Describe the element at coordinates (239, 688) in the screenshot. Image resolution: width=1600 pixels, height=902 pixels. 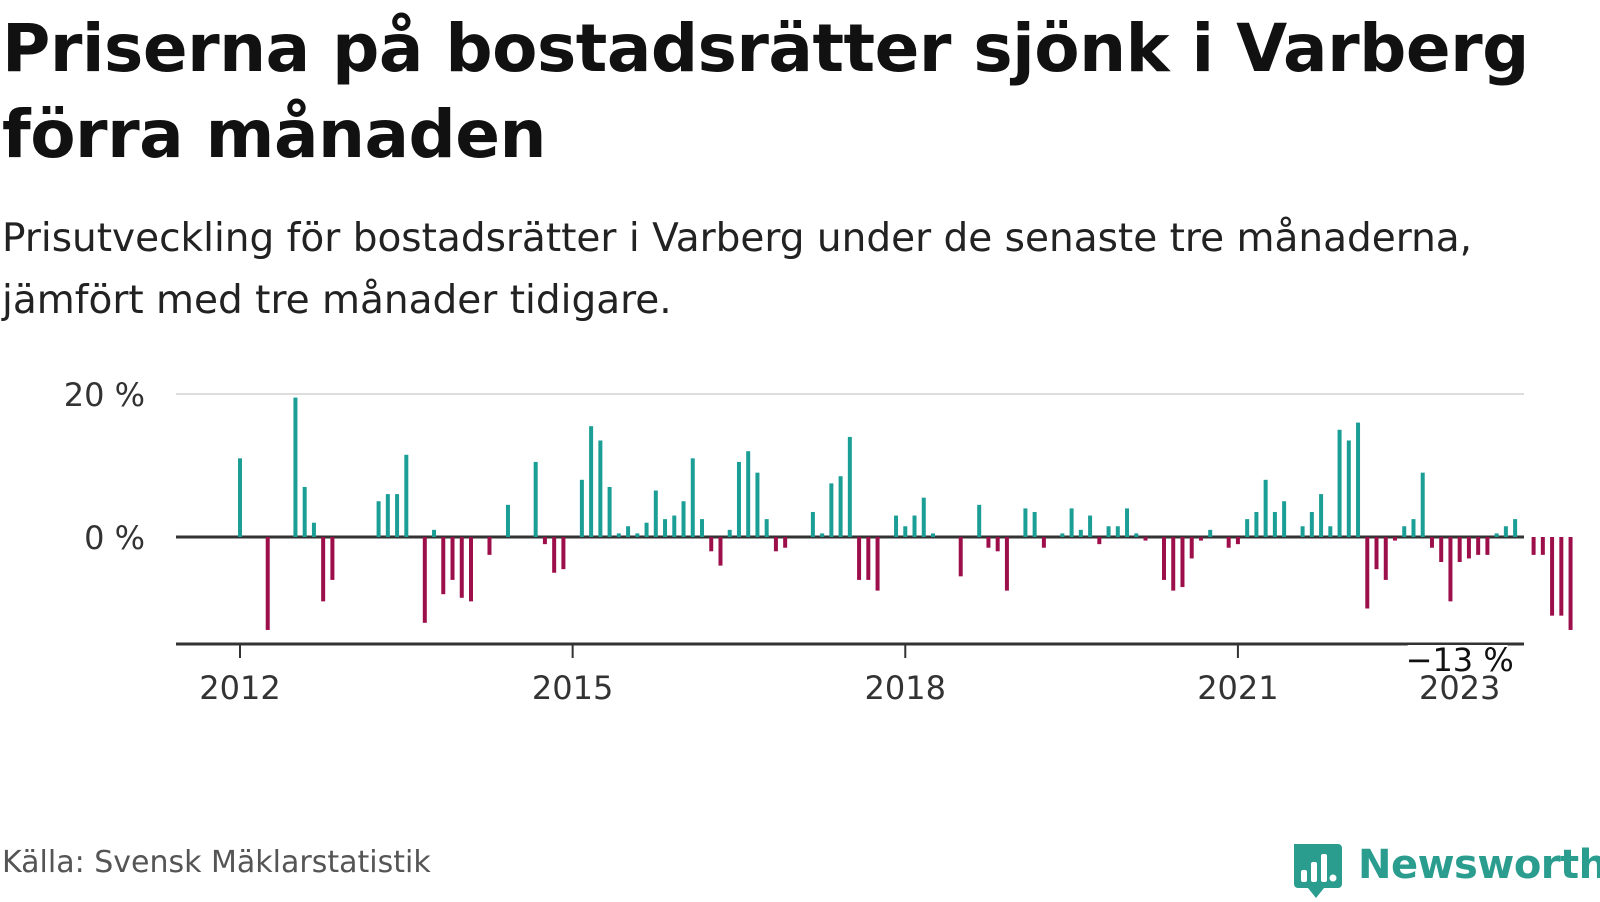
I see `x-tick-label: 2012` at that location.